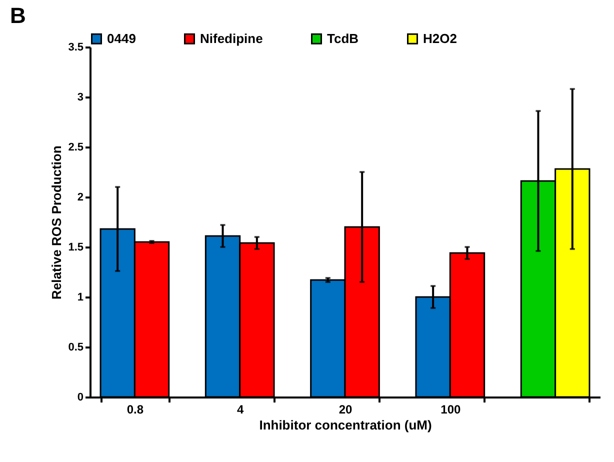 The image size is (614, 462). I want to click on y-tick-label: 0, so click(80, 398).